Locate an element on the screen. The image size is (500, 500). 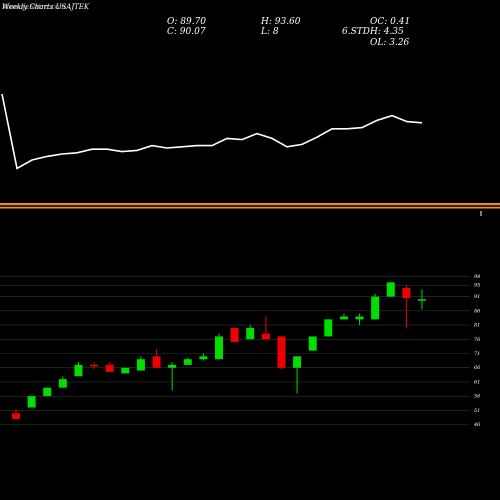
y-tick-label: 98 is located at coordinates (477, 277).